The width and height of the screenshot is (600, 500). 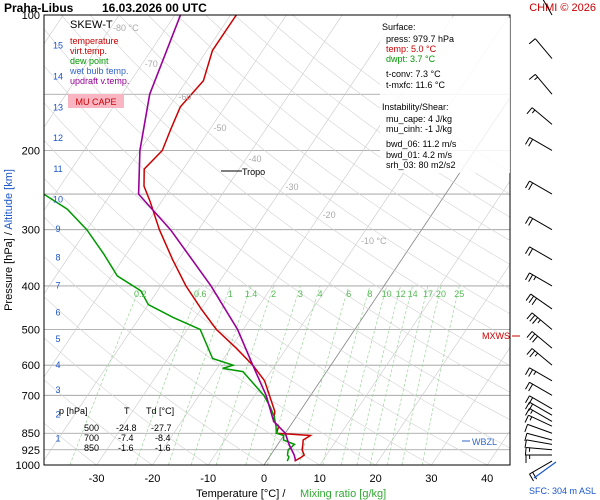 What do you see at coordinates (91, 25) in the screenshot?
I see `legend-title: SKEW-T` at bounding box center [91, 25].